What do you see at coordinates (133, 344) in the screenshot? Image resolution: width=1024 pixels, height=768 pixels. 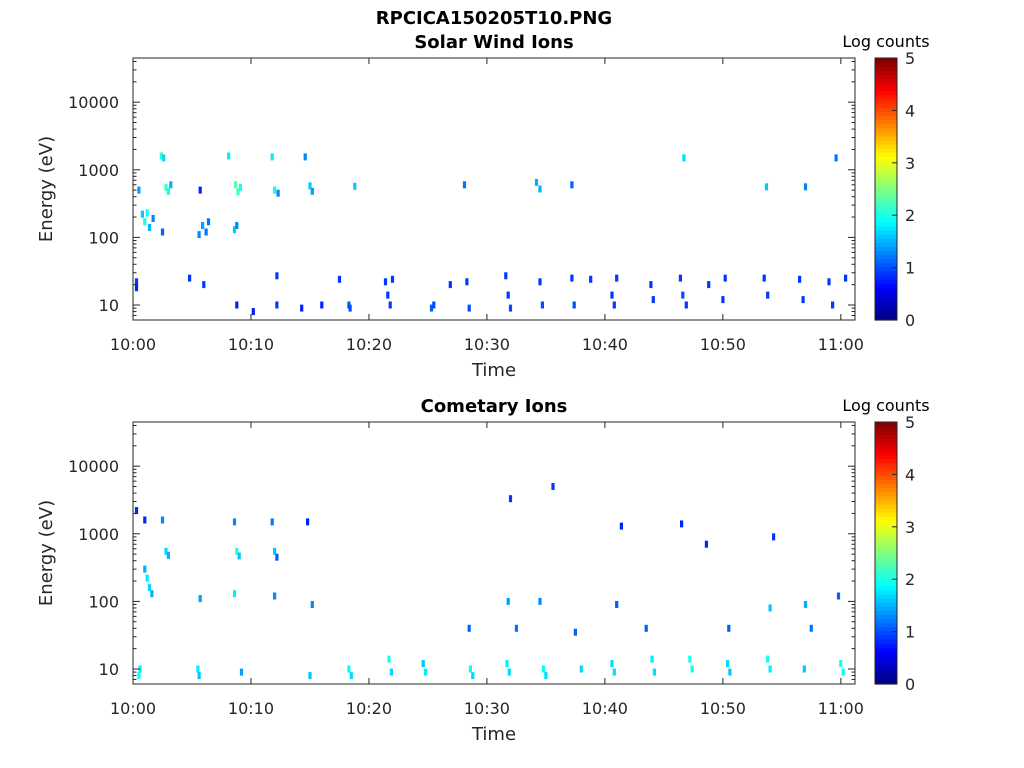 I see `x-tick-label: 10:00` at bounding box center [133, 344].